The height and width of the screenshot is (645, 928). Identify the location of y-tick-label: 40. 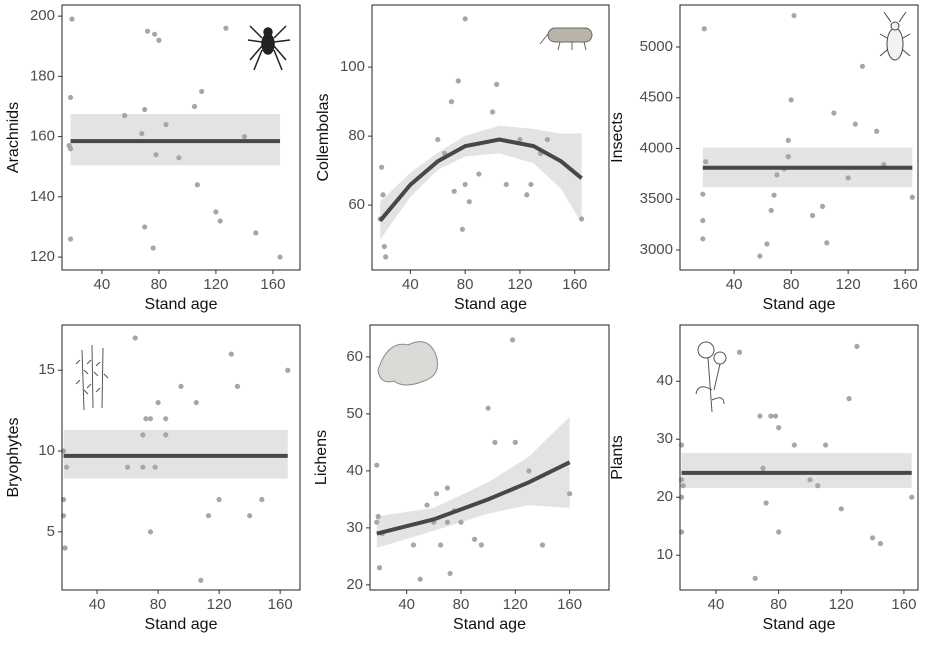
(354, 470).